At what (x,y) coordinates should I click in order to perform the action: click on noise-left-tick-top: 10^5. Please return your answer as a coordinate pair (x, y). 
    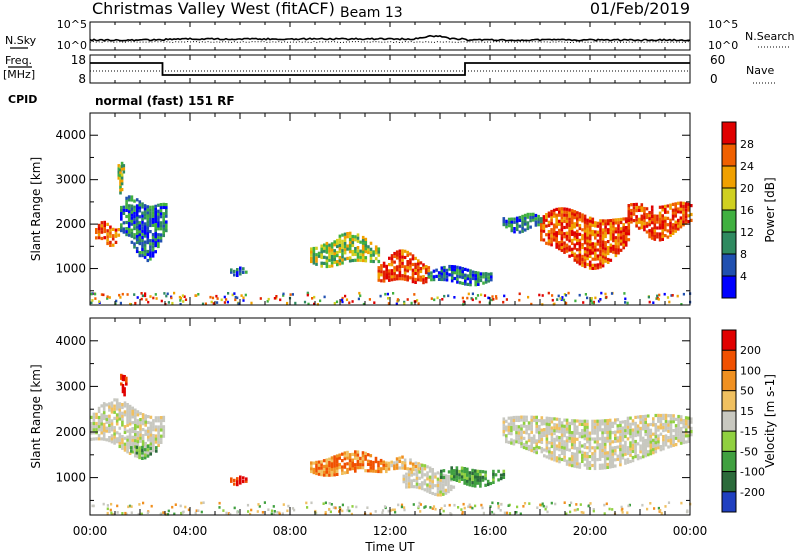
    Looking at the image, I should click on (72, 24).